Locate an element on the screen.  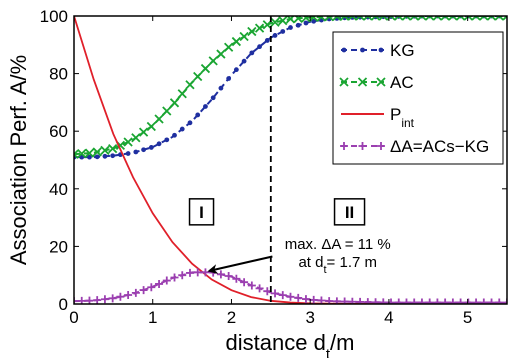
legend: KG AC Pint ΔA=ACs−KG is located at coordinates (418, 98).